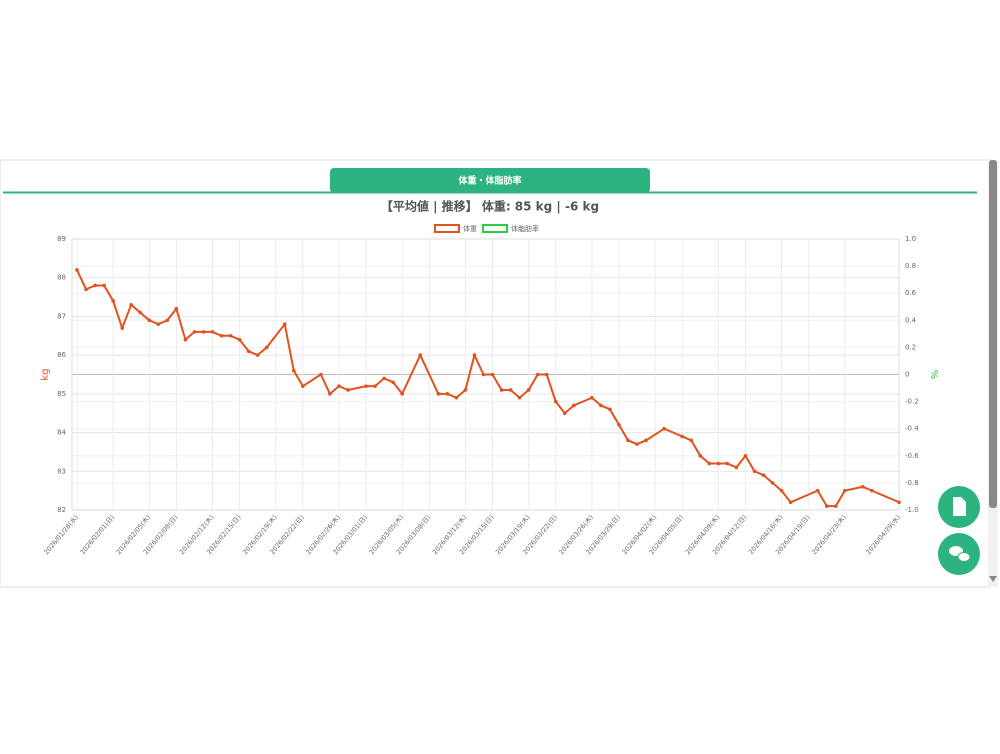 This screenshot has width=1000, height=754. I want to click on legend-label: 体脂肪率, so click(525, 228).